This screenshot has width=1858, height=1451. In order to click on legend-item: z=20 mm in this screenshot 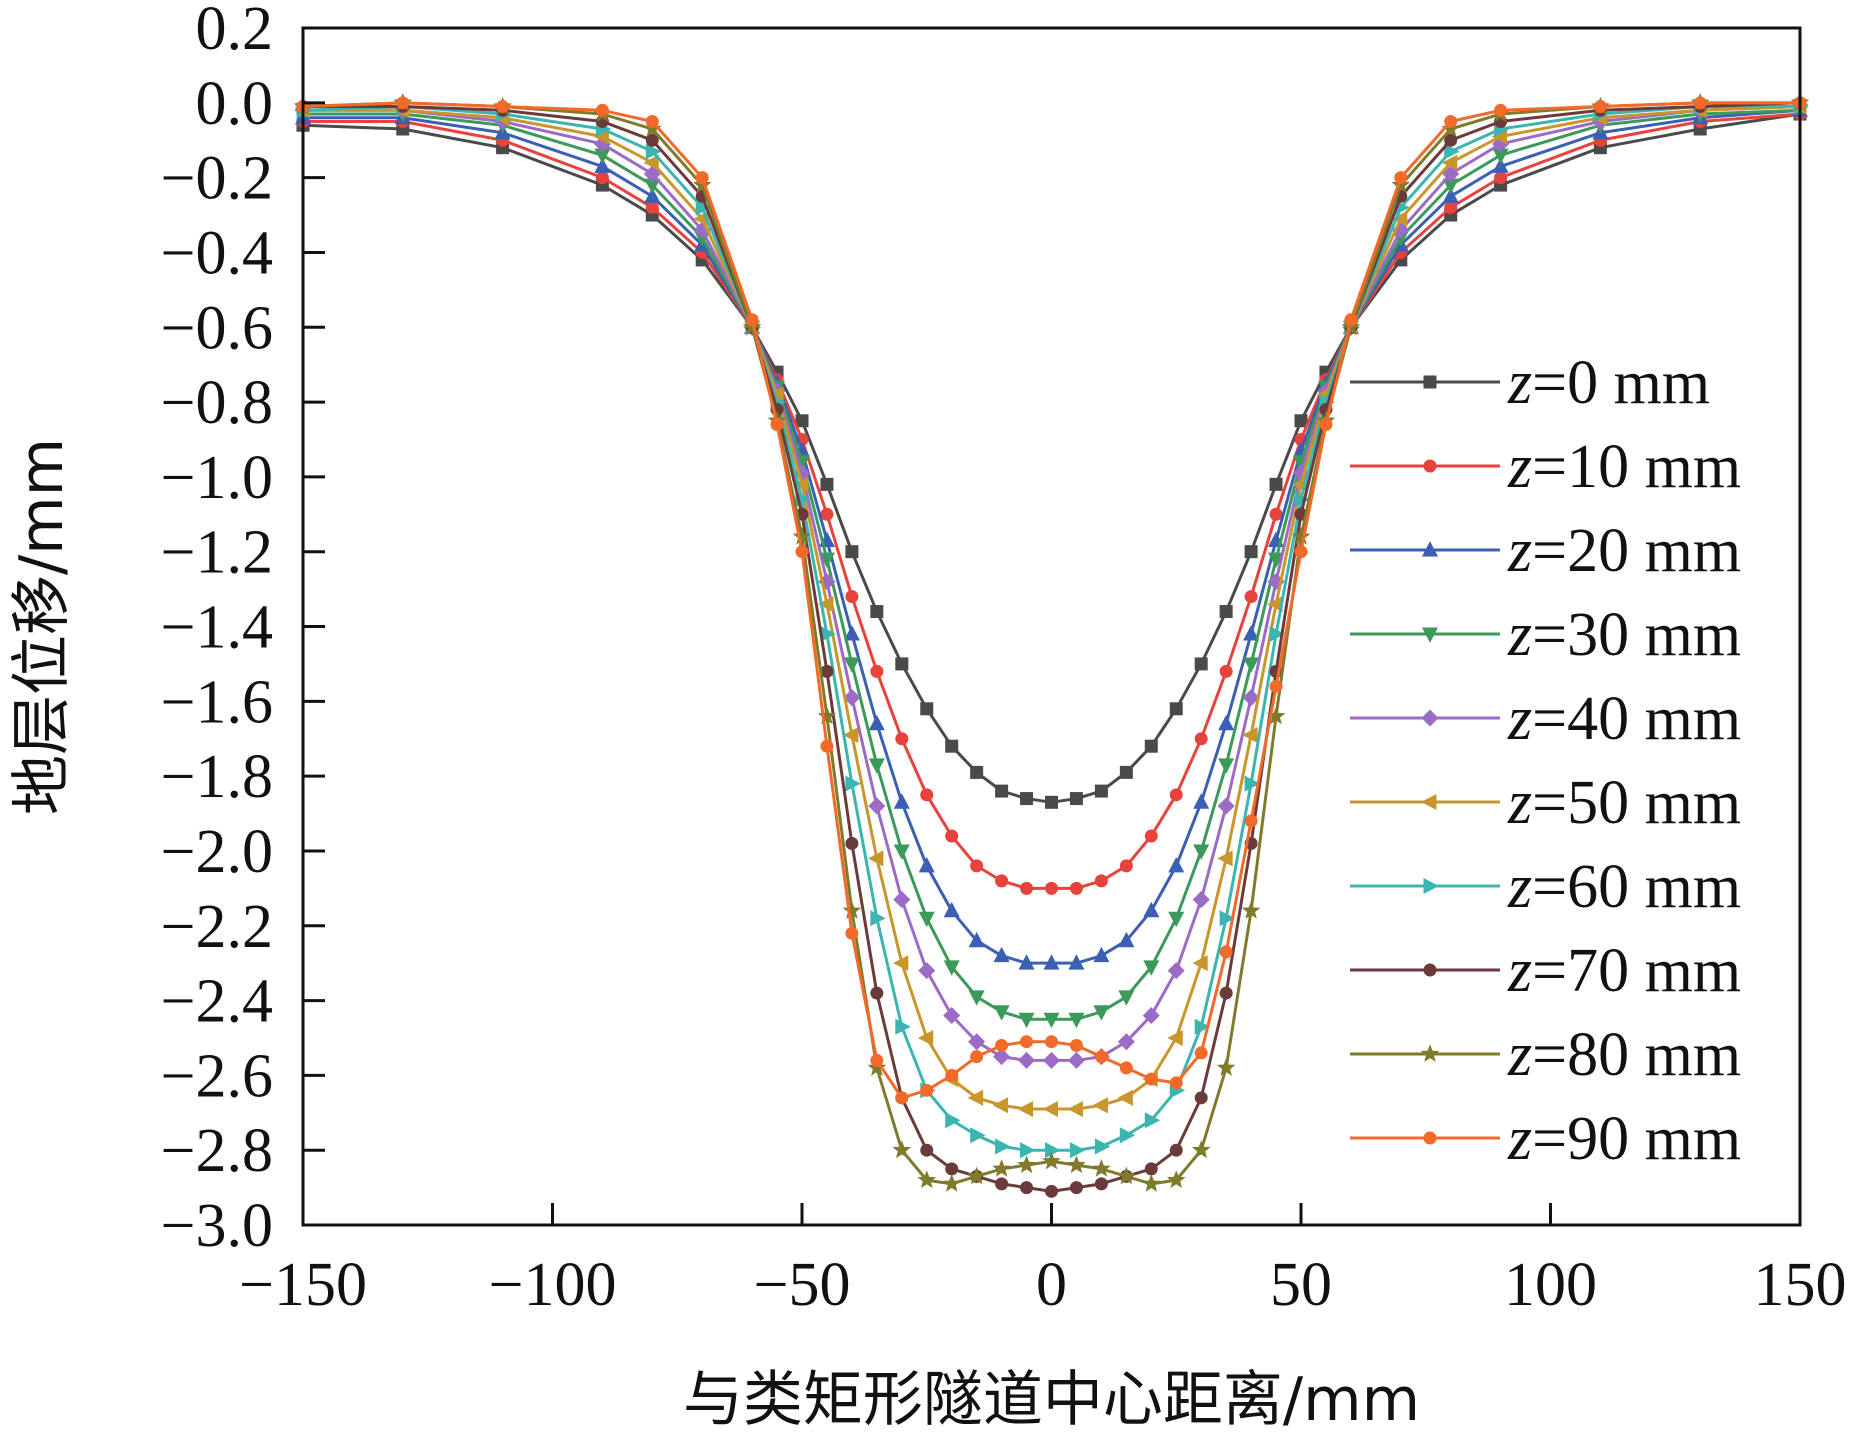, I will do `click(1545, 551)`.